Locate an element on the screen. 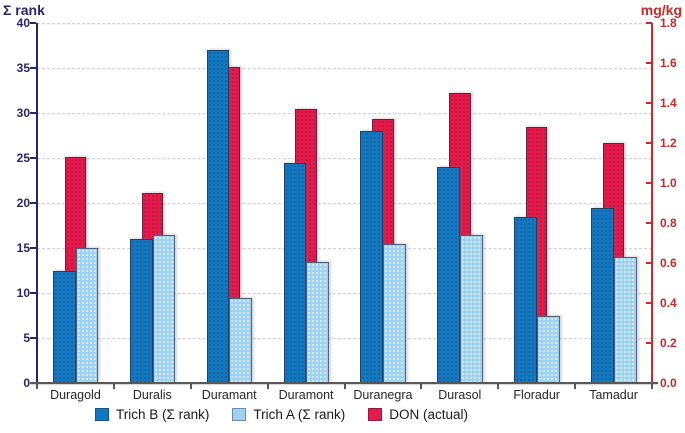  bar-trich-a-duragold is located at coordinates (87, 315).